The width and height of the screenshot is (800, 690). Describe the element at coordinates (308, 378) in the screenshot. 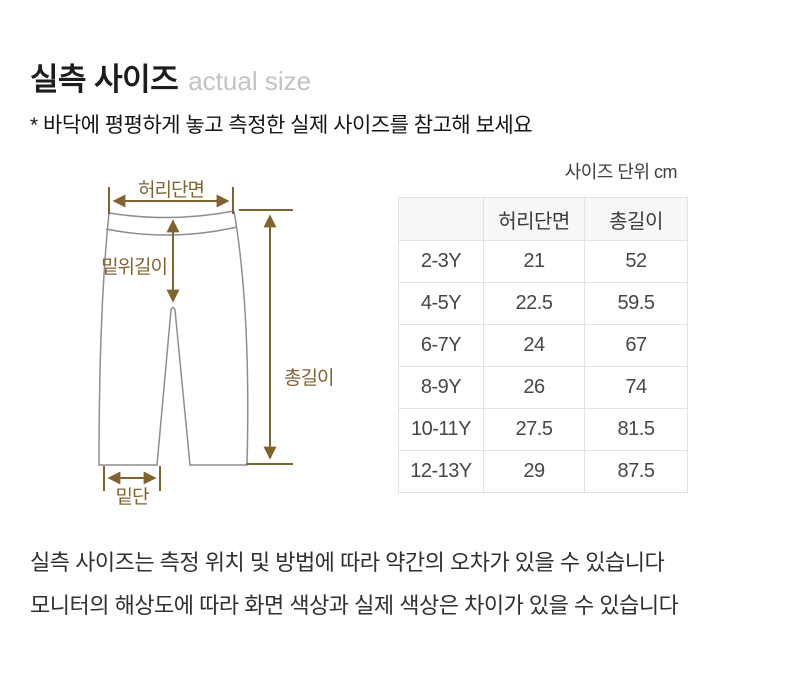

I see `total-length-label: 총길이` at that location.